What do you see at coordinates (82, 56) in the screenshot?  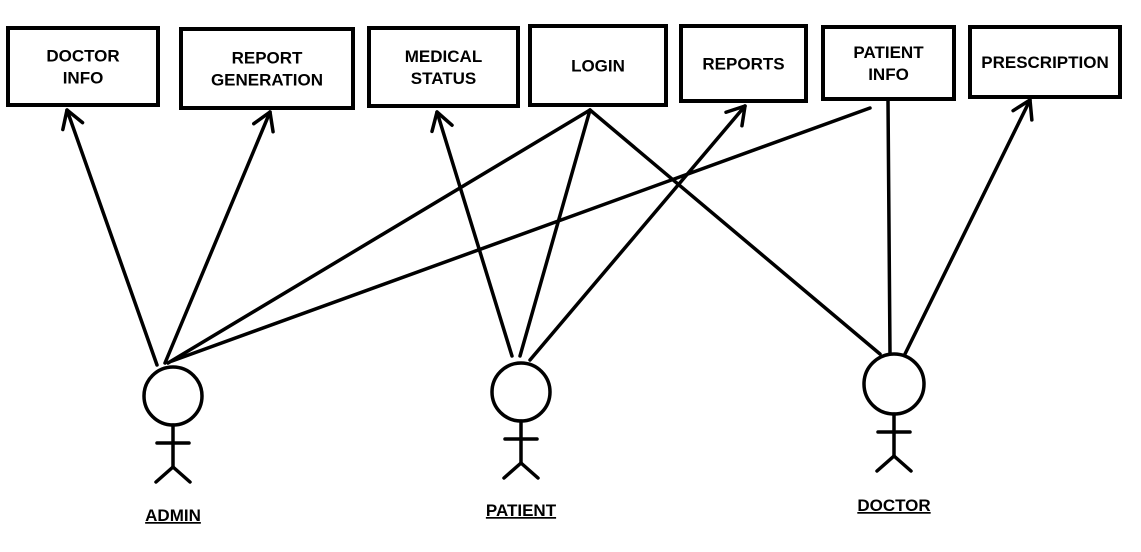 I see `use-case-label: DOCTOR` at bounding box center [82, 56].